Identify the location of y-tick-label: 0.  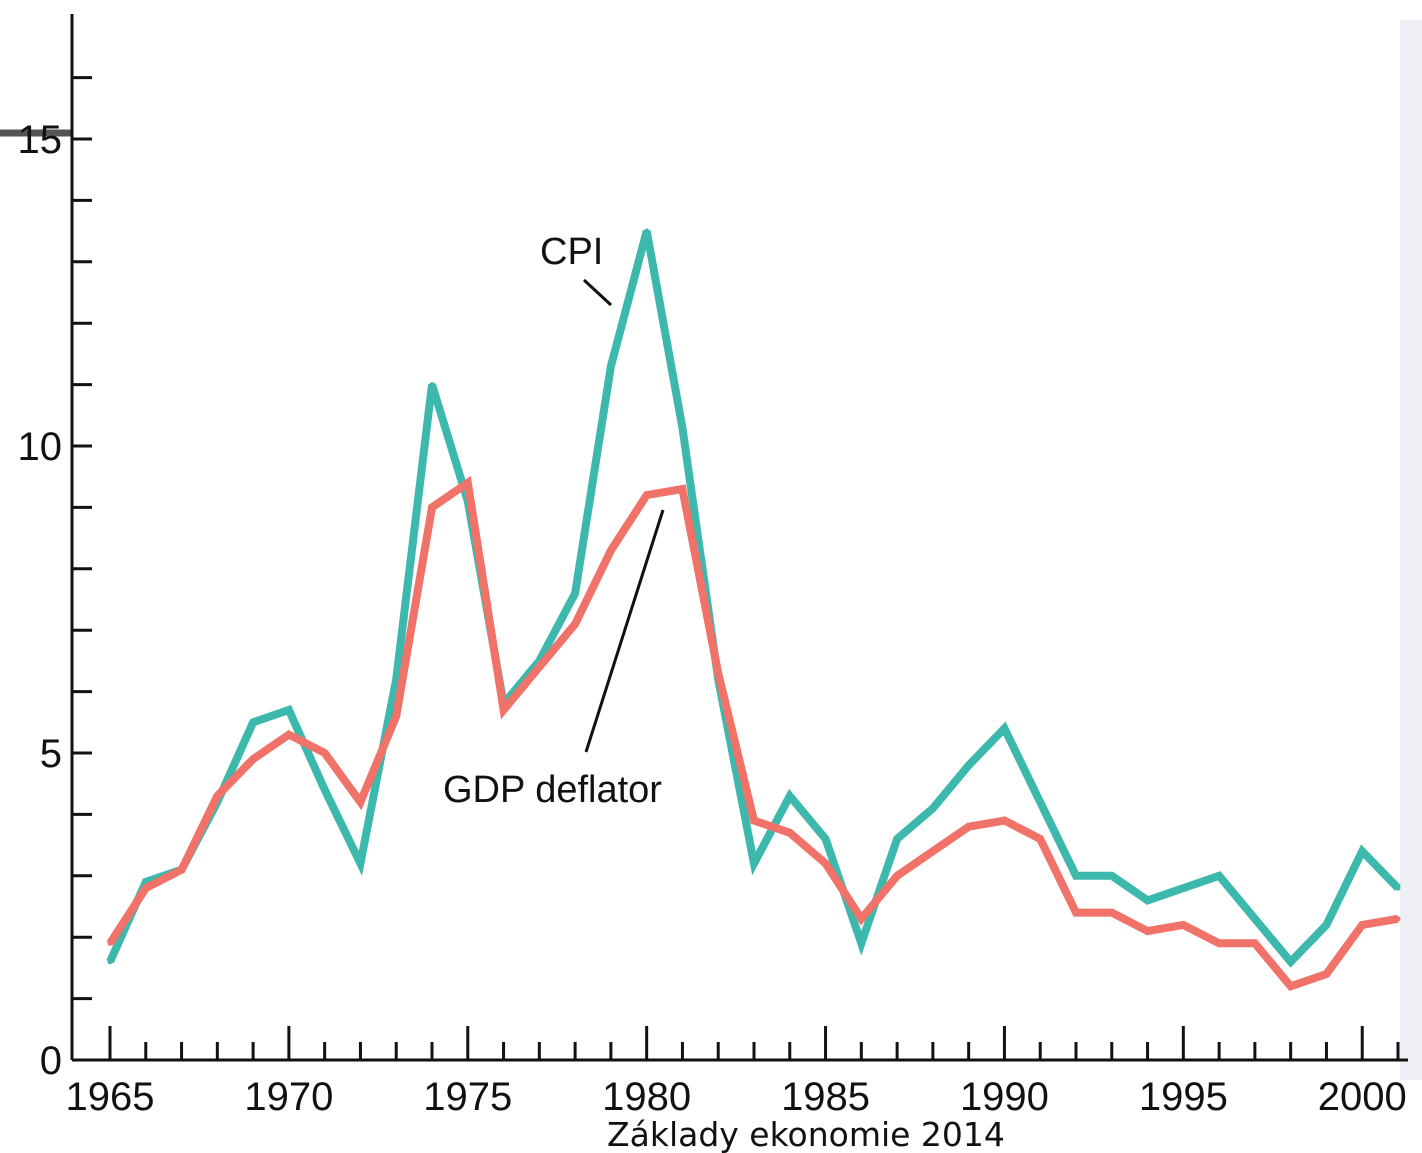
(51, 1061).